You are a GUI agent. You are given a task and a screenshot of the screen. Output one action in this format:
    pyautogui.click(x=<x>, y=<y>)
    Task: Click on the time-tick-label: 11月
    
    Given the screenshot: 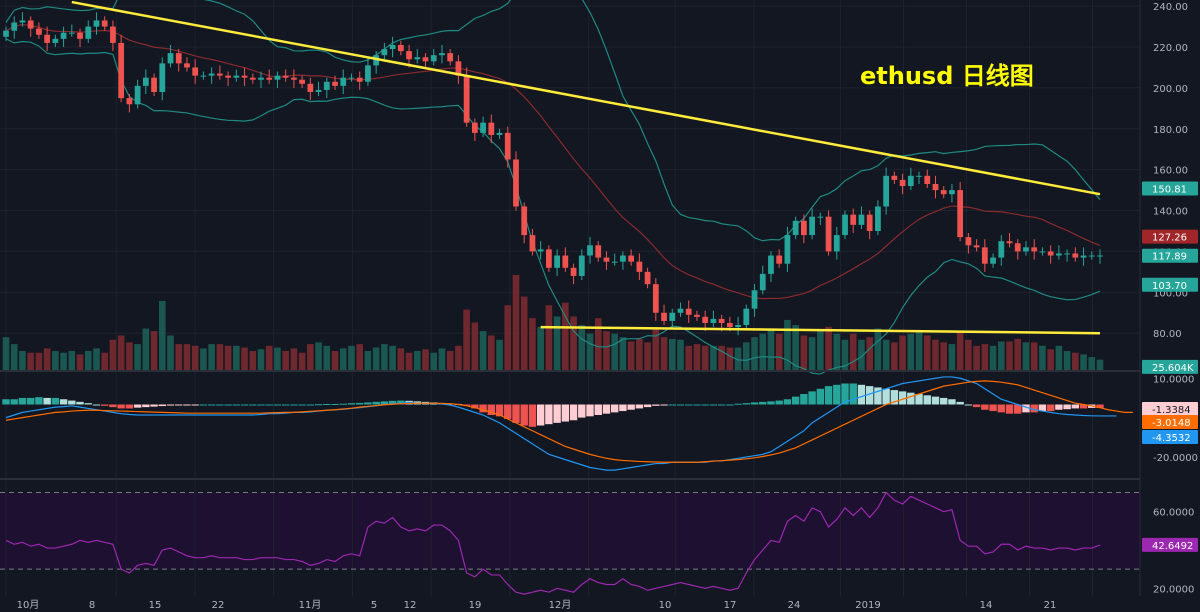 What is the action you would take?
    pyautogui.click(x=310, y=605)
    